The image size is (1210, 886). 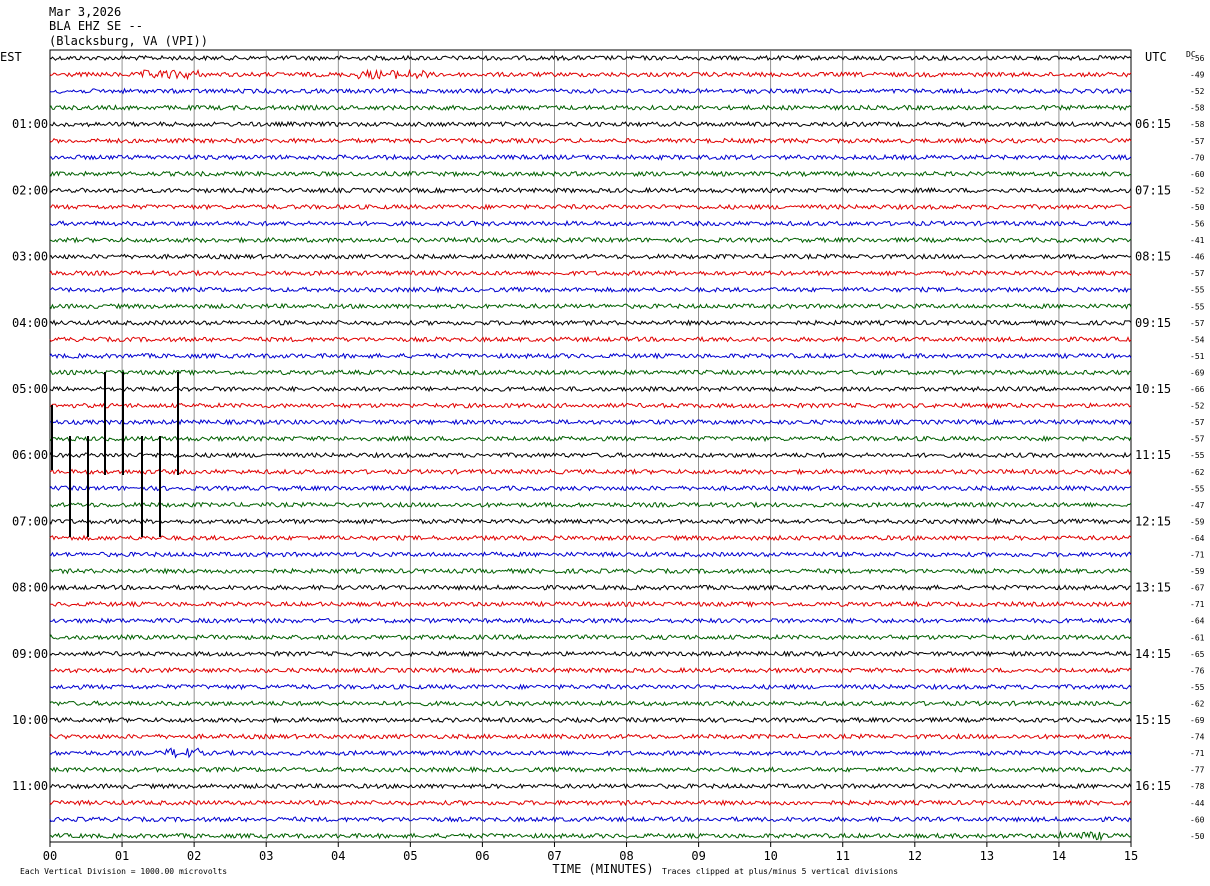 I want to click on dc-offset-value: -46, so click(x=1197, y=257).